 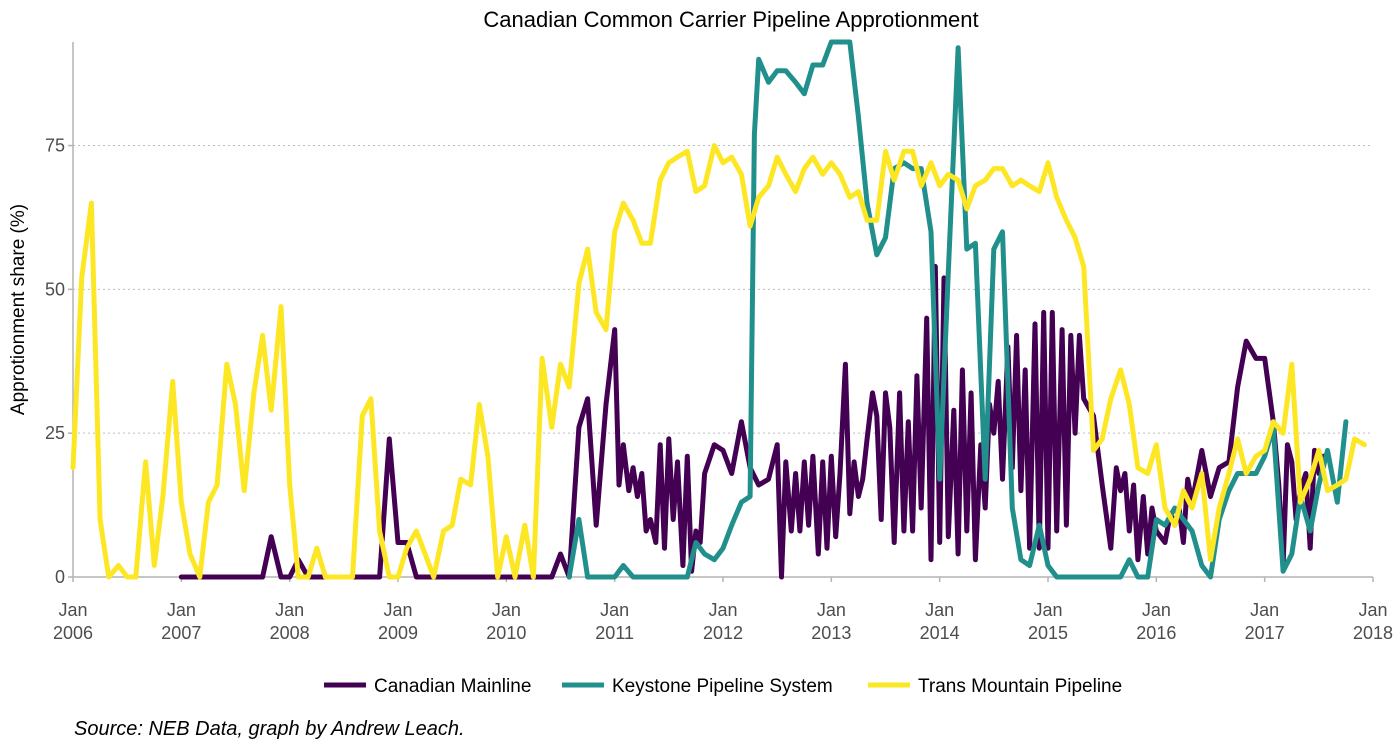 I want to click on source-caption: Source: NEB Data, graph by Andrew Leach., so click(x=269, y=729).